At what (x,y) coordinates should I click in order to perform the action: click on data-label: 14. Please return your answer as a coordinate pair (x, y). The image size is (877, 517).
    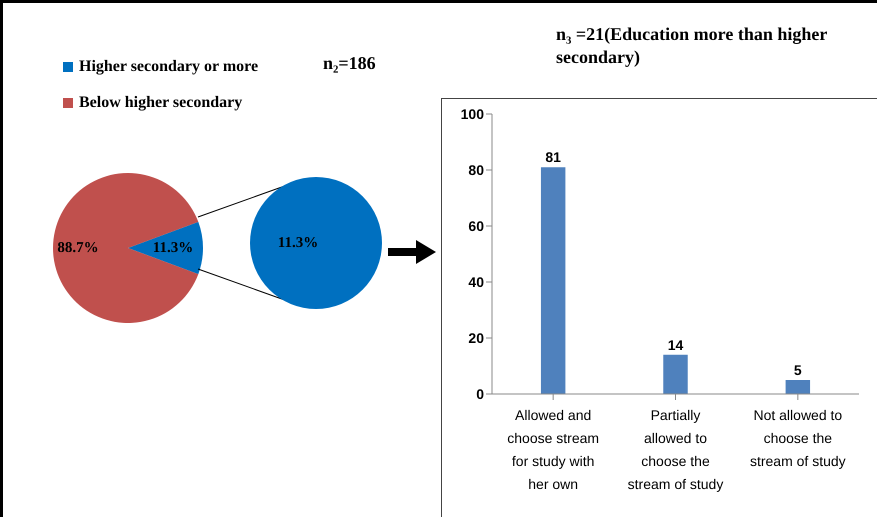
    Looking at the image, I should click on (676, 344).